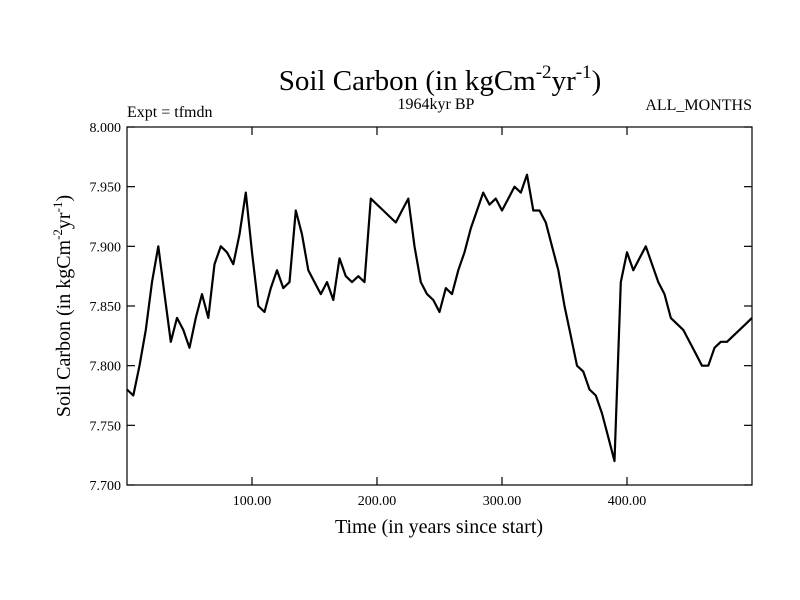 The height and width of the screenshot is (600, 800). I want to click on ylabel-end: ), so click(64, 198).